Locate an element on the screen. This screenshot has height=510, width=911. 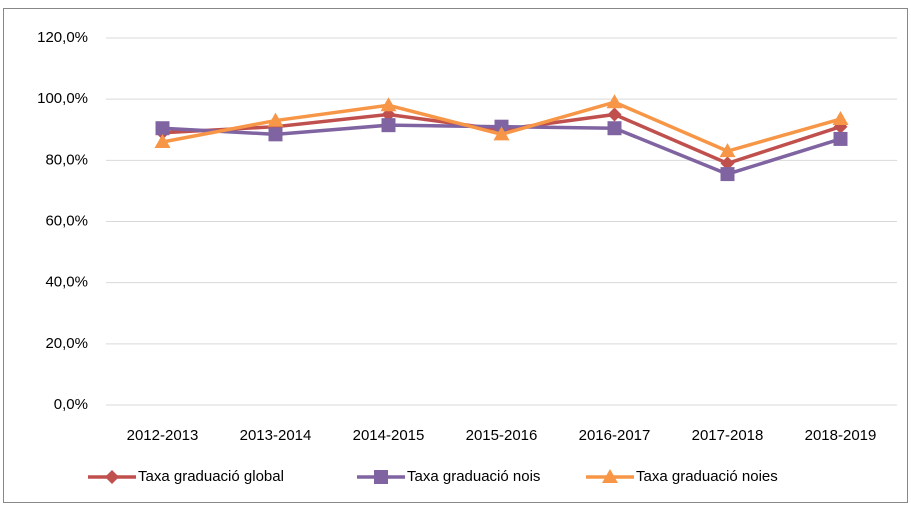
x-tick-label: 2014-2015 is located at coordinates (389, 435).